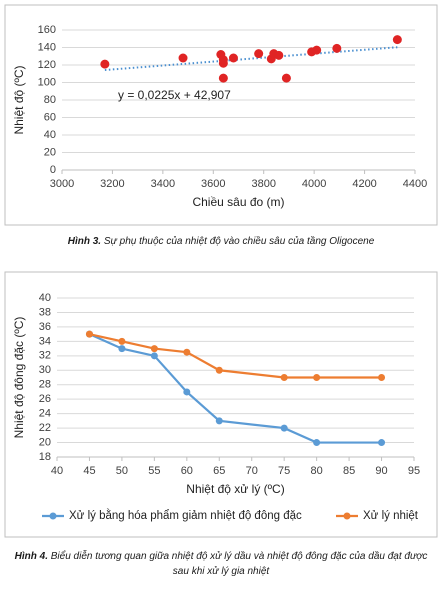 Image resolution: width=442 pixels, height=590 pixels. What do you see at coordinates (349, 471) in the screenshot?
I see `x-tick-label: 85` at bounding box center [349, 471].